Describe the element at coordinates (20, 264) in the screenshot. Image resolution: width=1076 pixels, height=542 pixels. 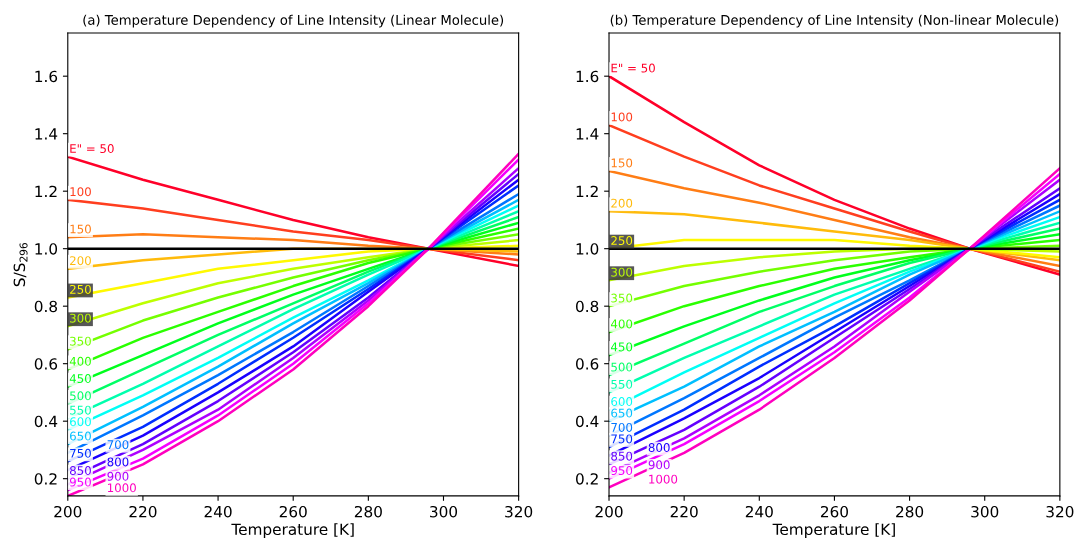
I see `y-axis-title: S/S$_{296}$` at that location.